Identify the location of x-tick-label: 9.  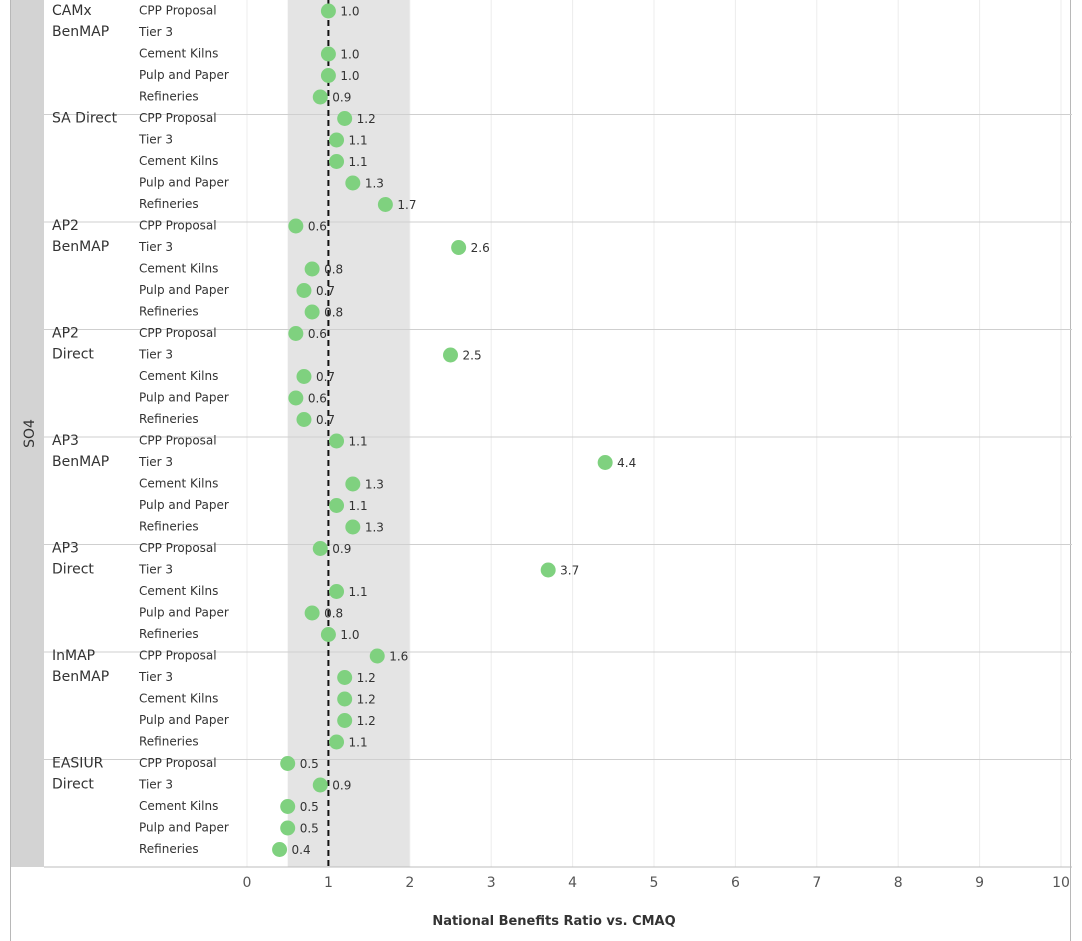
(979, 883).